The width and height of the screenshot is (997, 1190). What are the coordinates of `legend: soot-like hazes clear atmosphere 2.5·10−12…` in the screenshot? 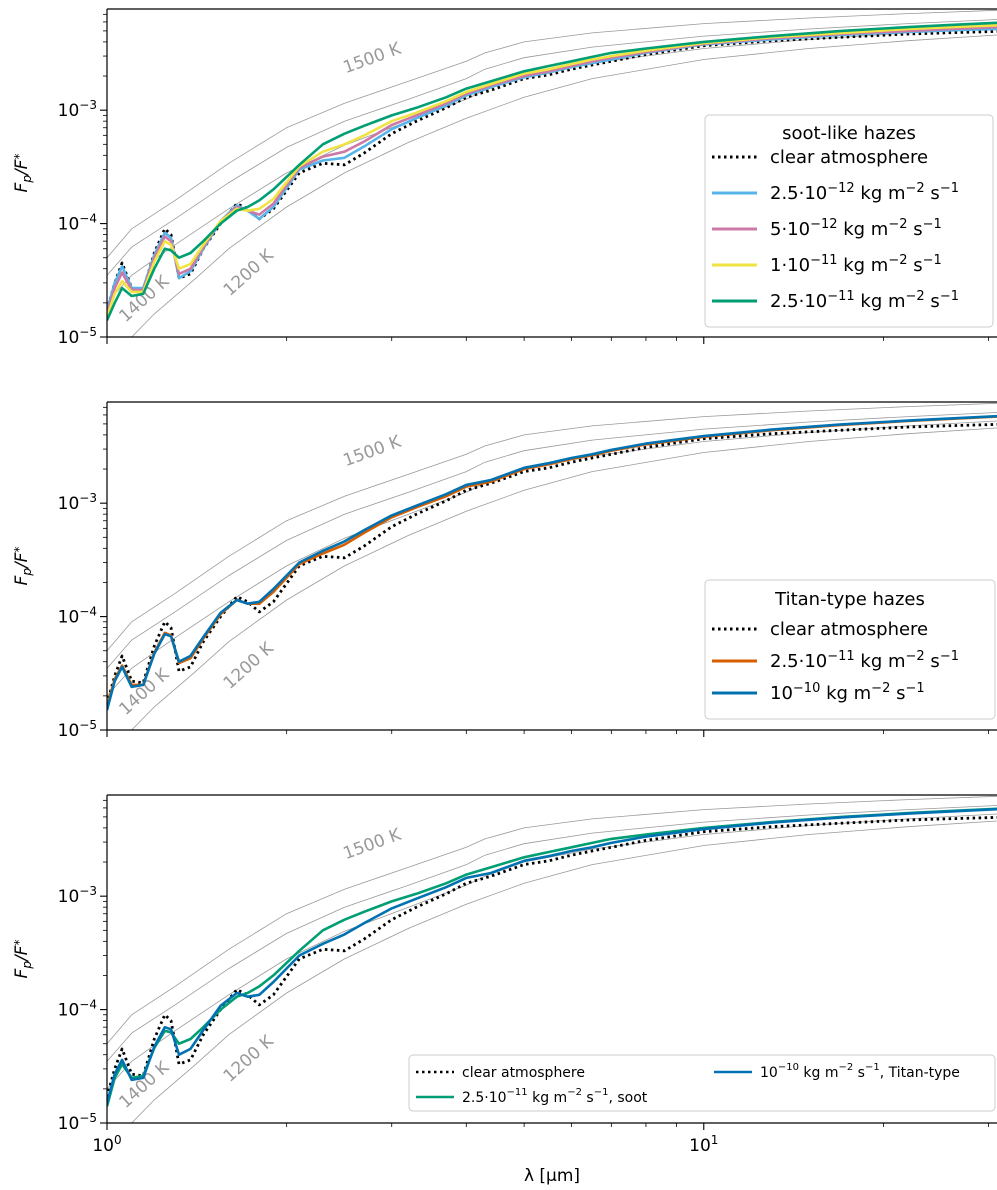 It's located at (849, 221).